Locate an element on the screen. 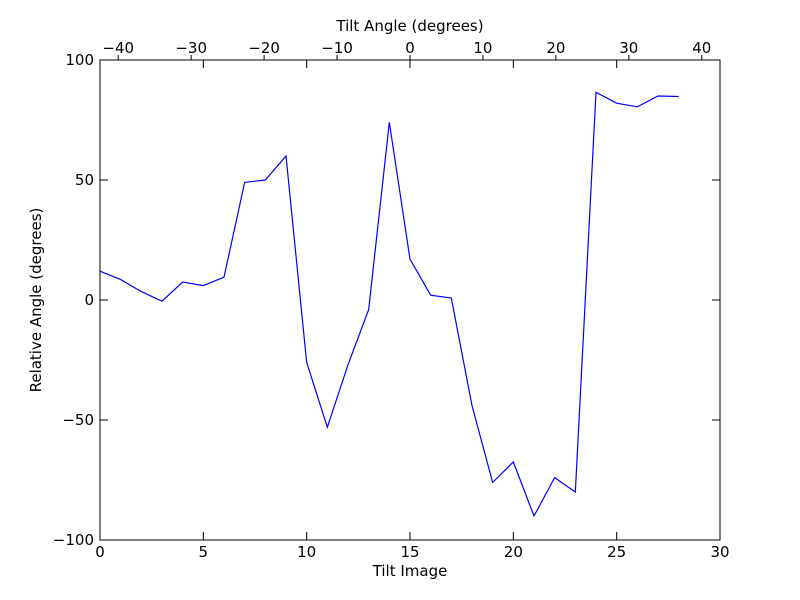 Image resolution: width=800 pixels, height=600 pixels. y-tick-label: −50 is located at coordinates (78, 420).